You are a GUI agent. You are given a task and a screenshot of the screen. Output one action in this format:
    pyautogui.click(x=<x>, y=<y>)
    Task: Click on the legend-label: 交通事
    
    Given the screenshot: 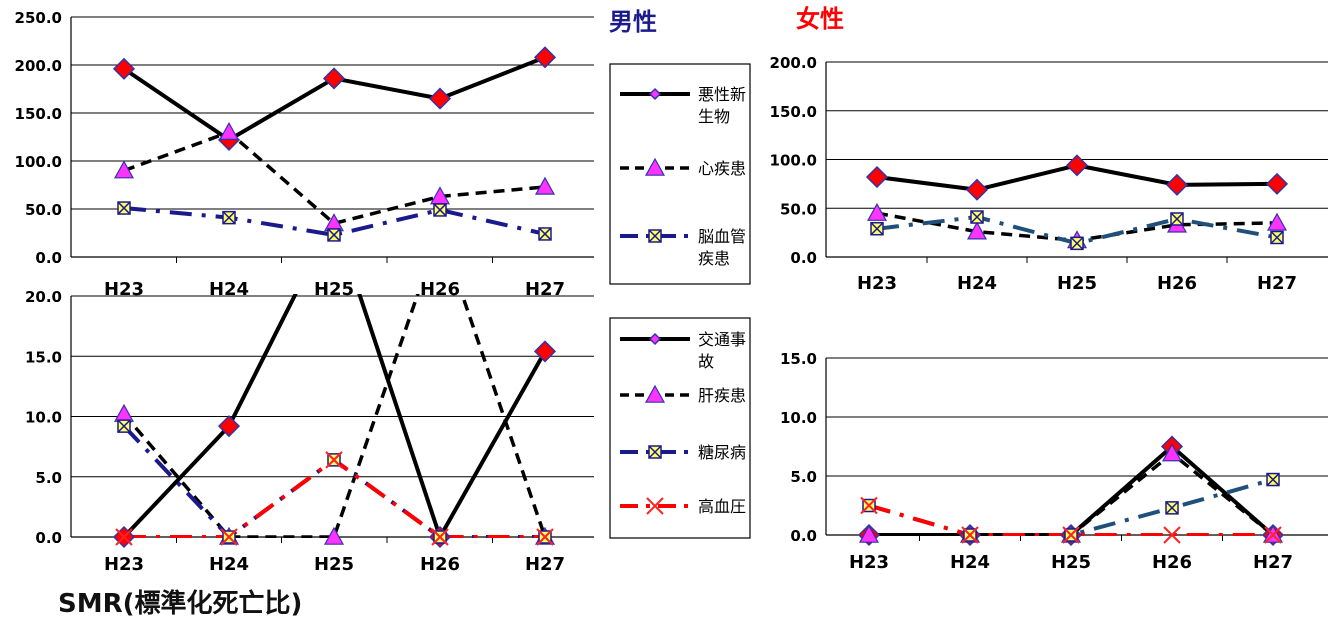 What is the action you would take?
    pyautogui.click(x=722, y=339)
    